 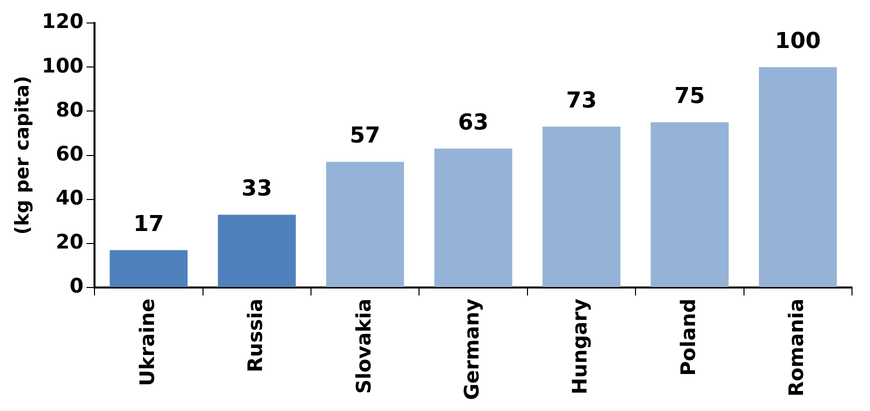 I want to click on x-tick-label: Poland, so click(x=688, y=337).